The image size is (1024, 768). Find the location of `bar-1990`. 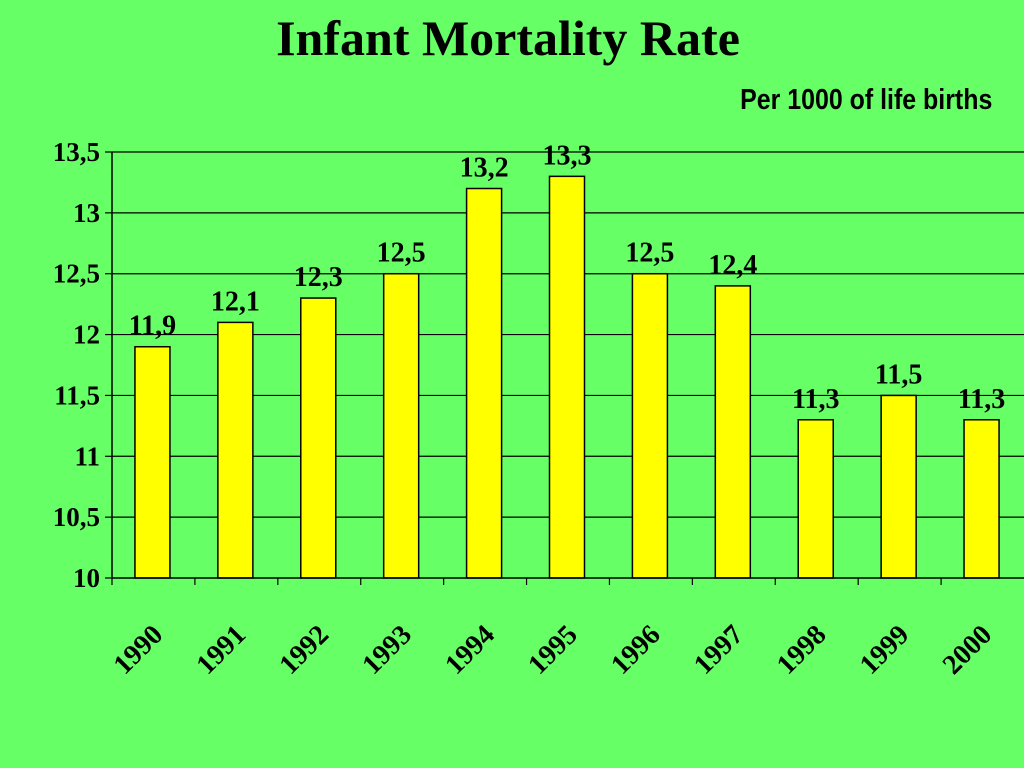

bar-1990 is located at coordinates (152, 462).